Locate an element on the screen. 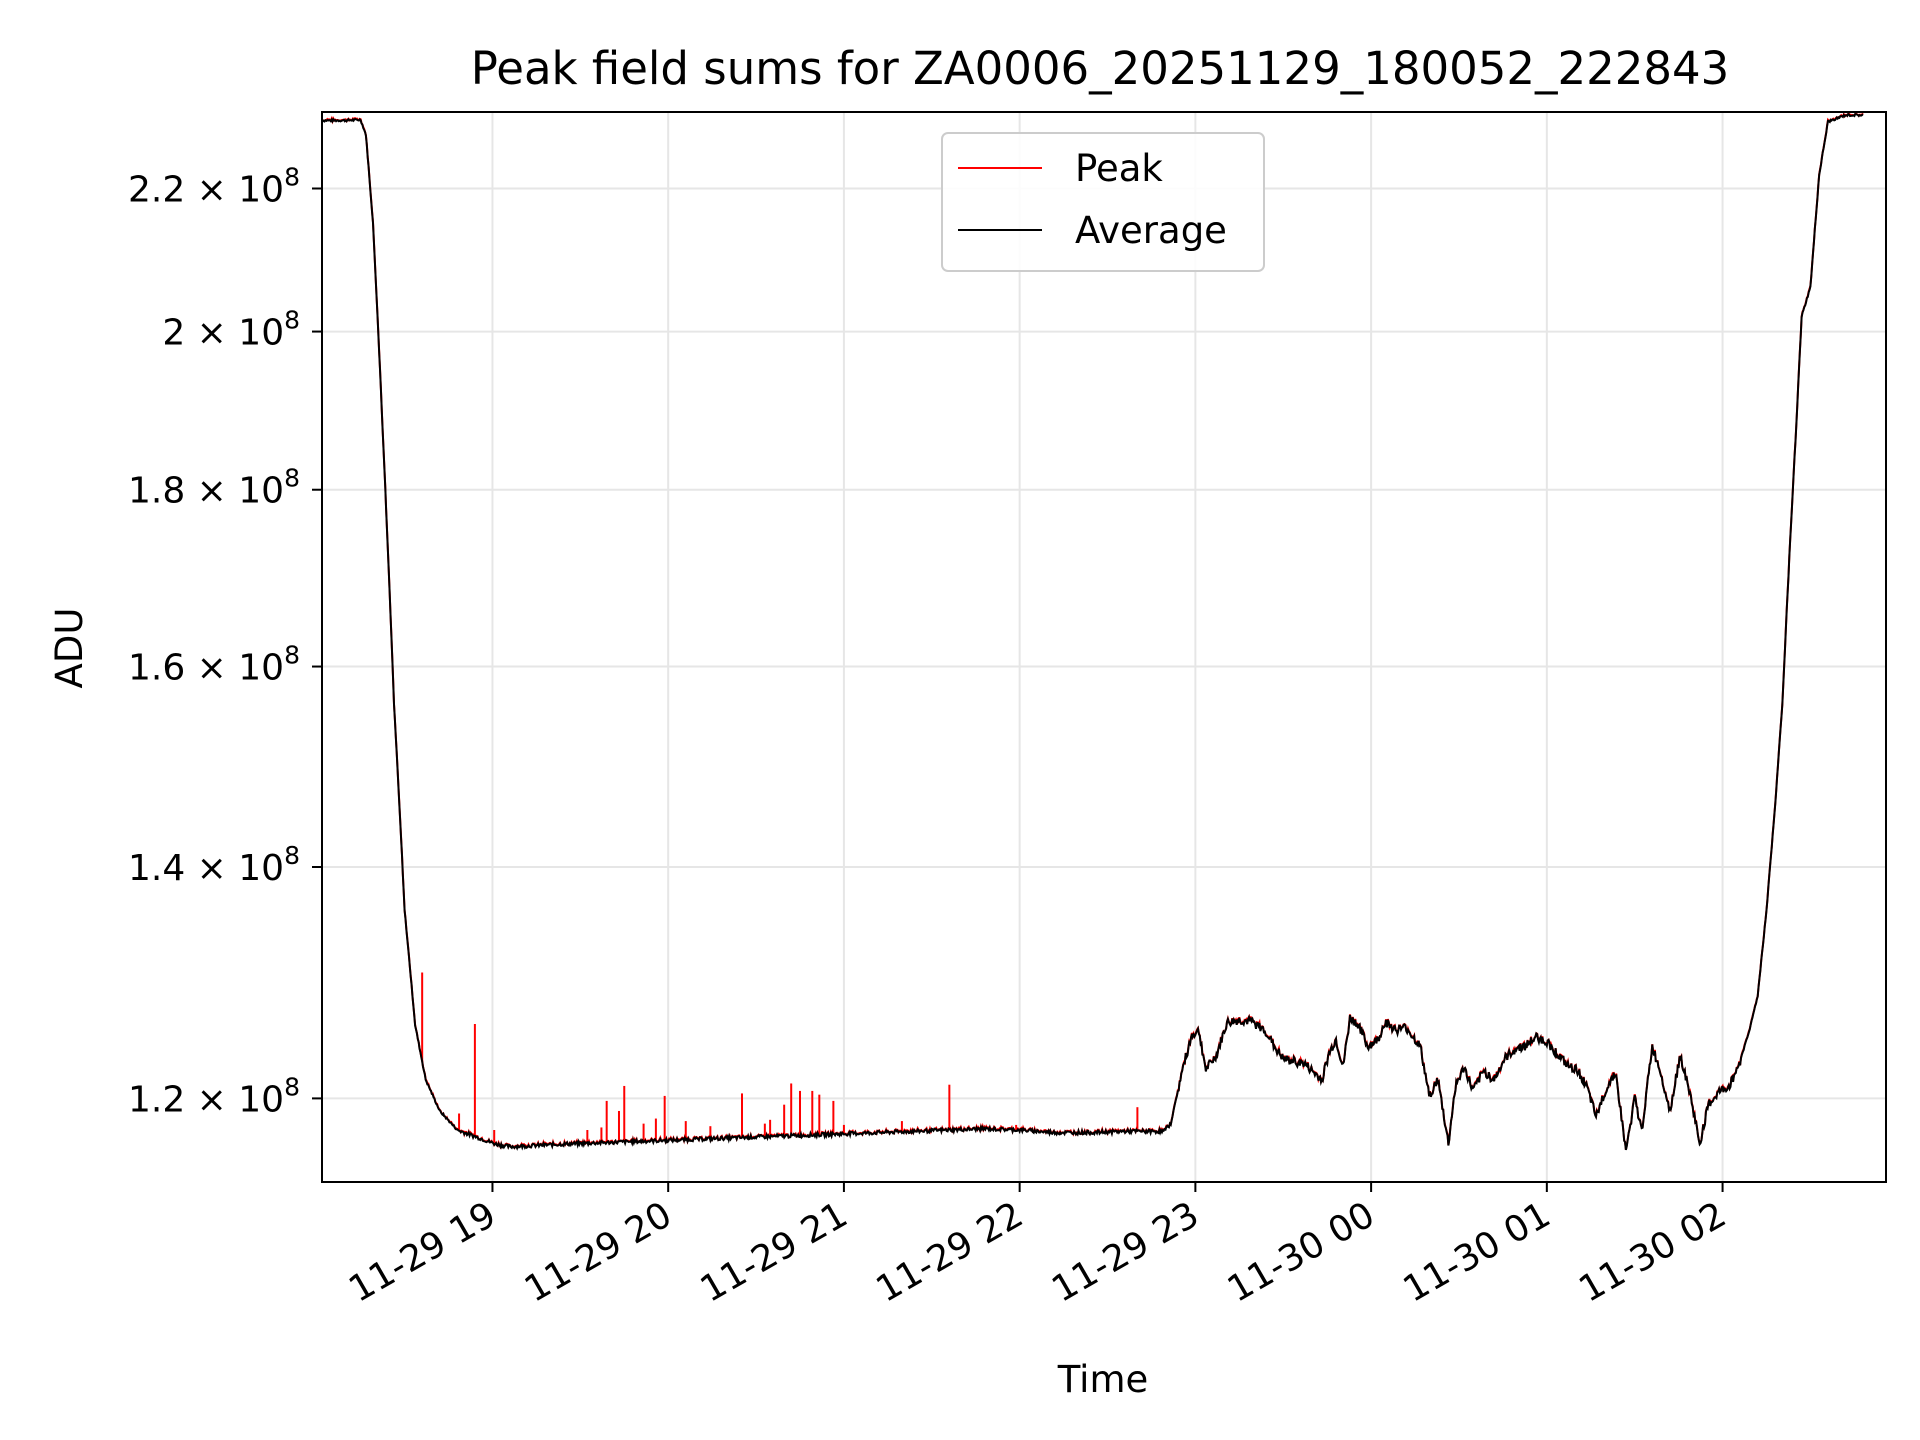 The height and width of the screenshot is (1440, 1920). legend-peak-label: Peak is located at coordinates (1119, 168).